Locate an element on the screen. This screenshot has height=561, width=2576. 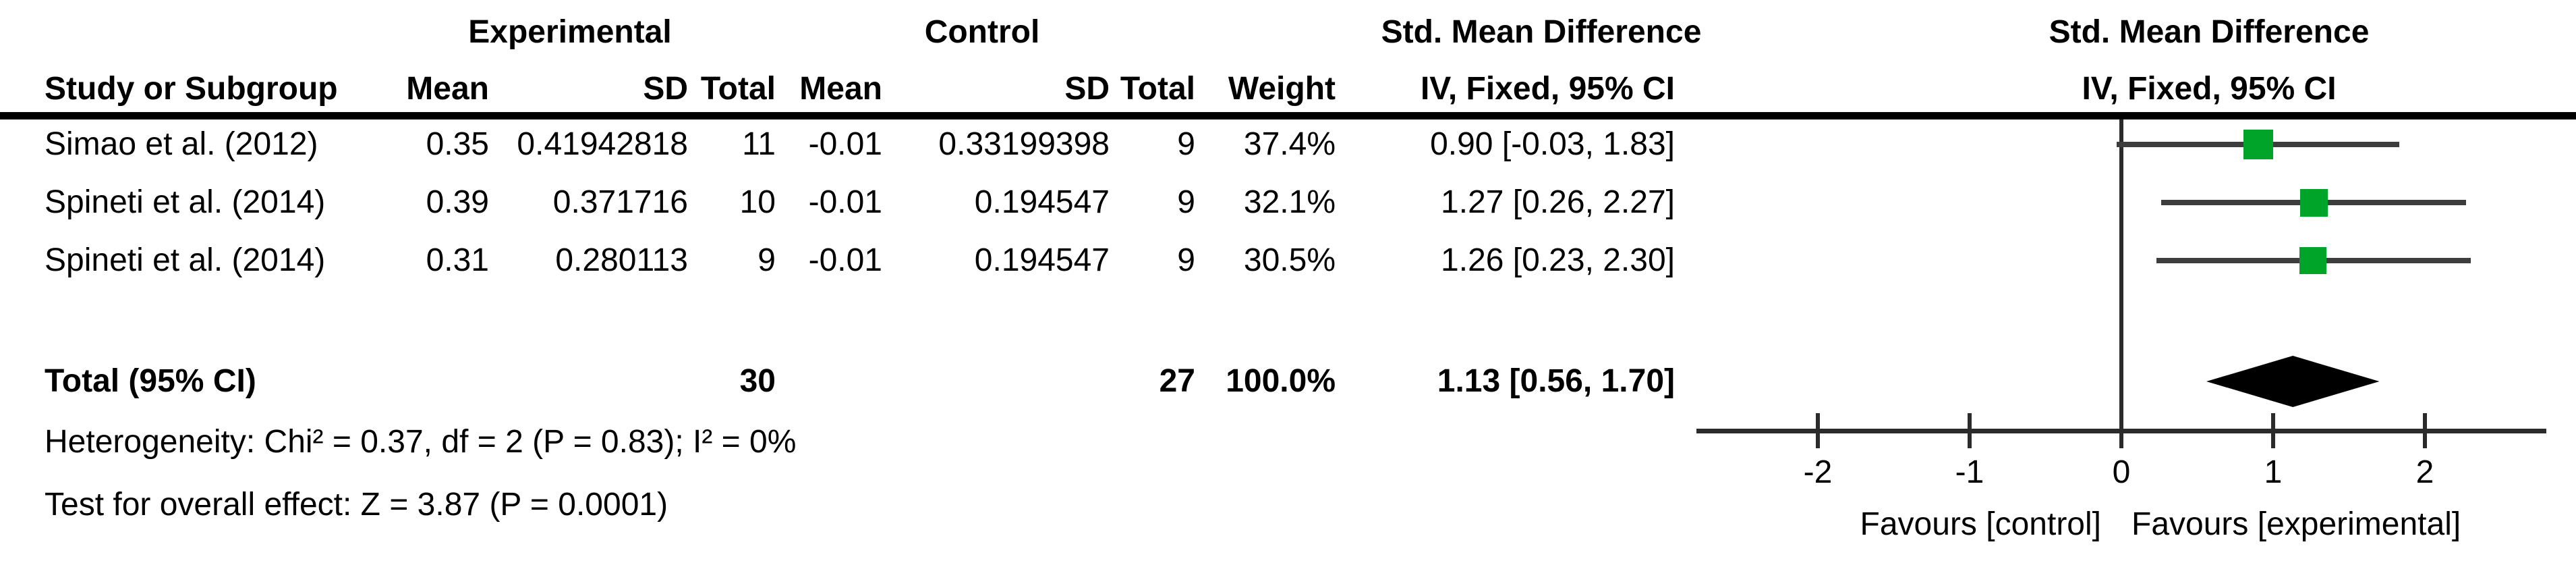
effect-text: 1.26 [0.23, 2.30] is located at coordinates (1558, 260).